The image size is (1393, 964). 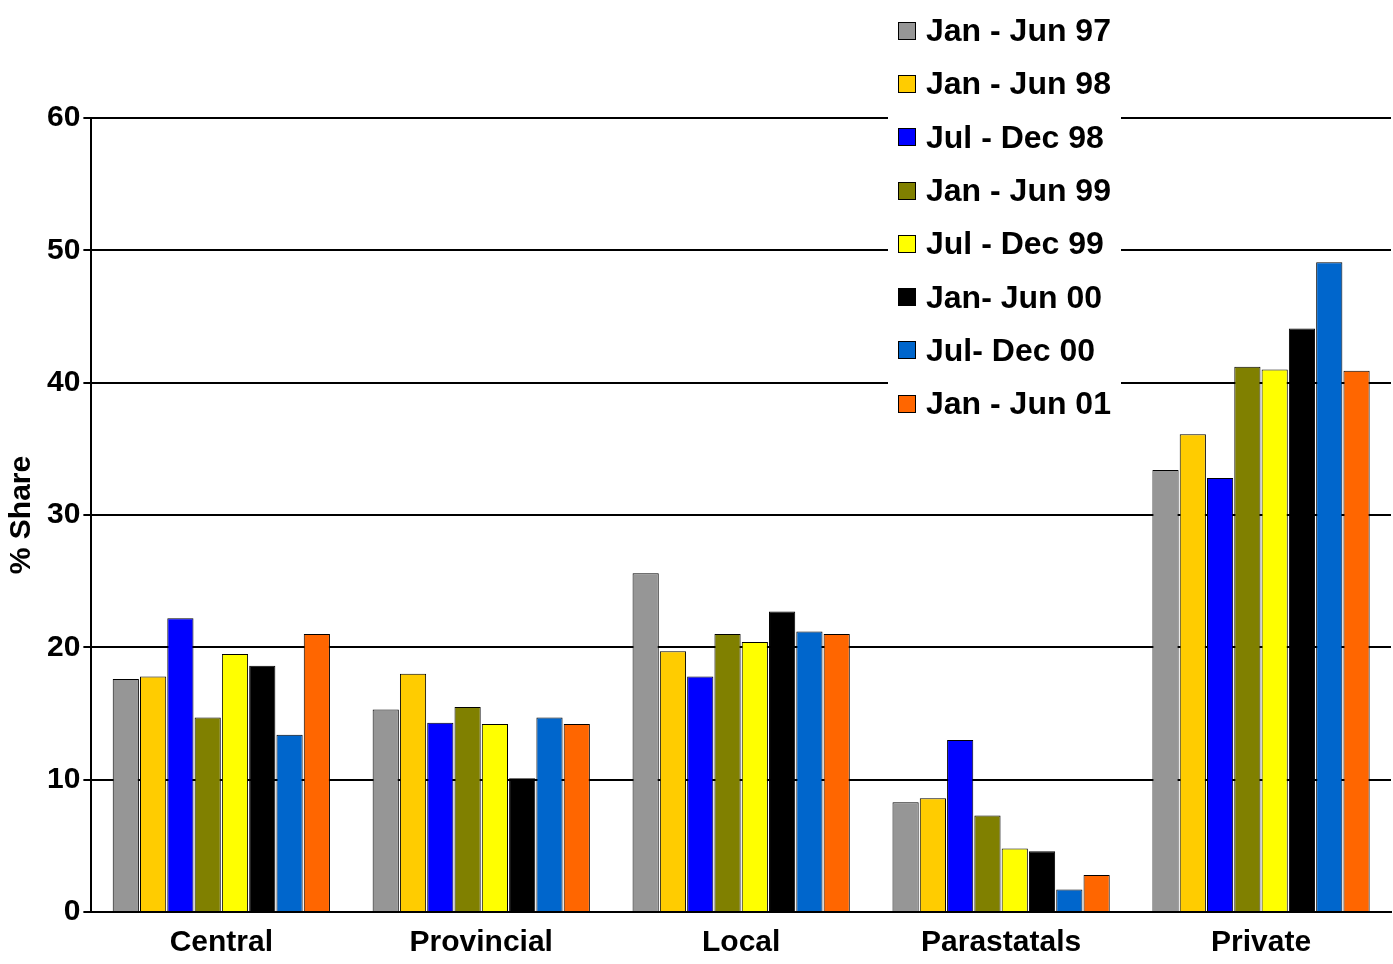 What do you see at coordinates (1015, 244) in the screenshot?
I see `legend-label: Jul - Dec 99` at bounding box center [1015, 244].